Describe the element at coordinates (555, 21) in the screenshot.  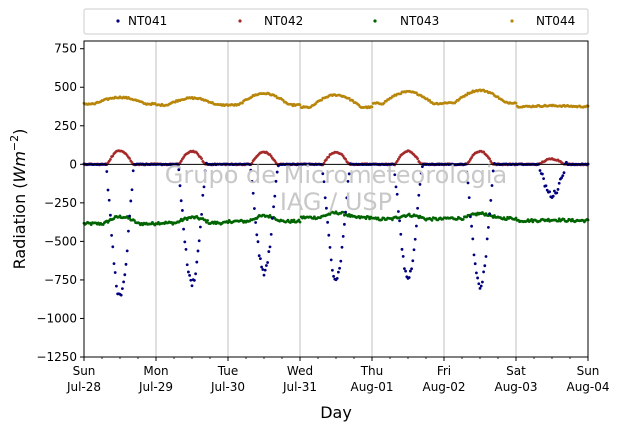
I see `legend-label-nt044: NT044` at that location.